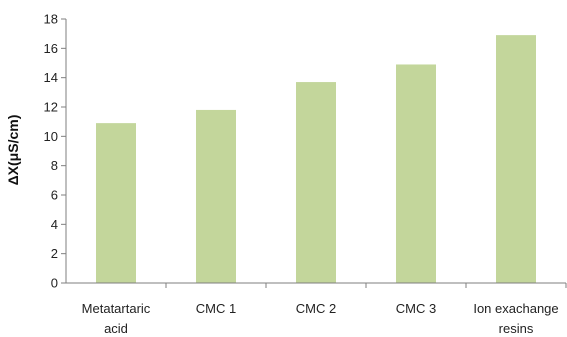  I want to click on y-axis-title: ΔX(μS/cm), so click(13, 150).